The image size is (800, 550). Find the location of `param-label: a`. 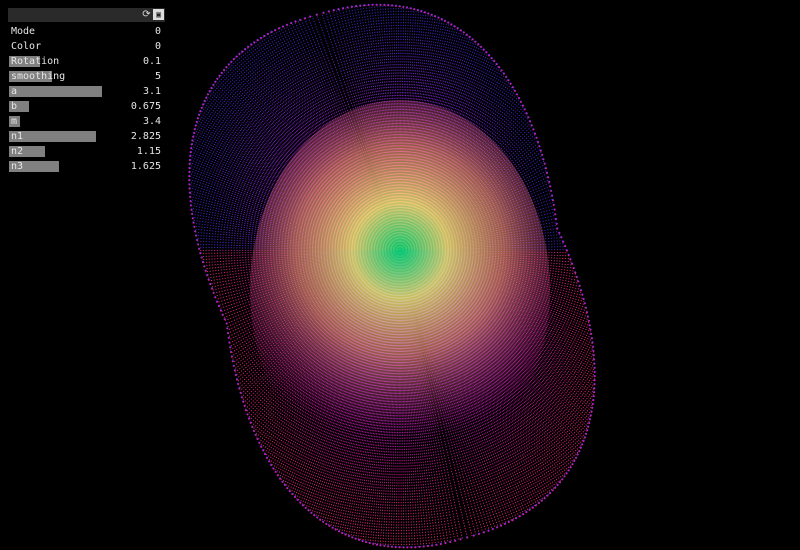

param-label: a is located at coordinates (14, 91).